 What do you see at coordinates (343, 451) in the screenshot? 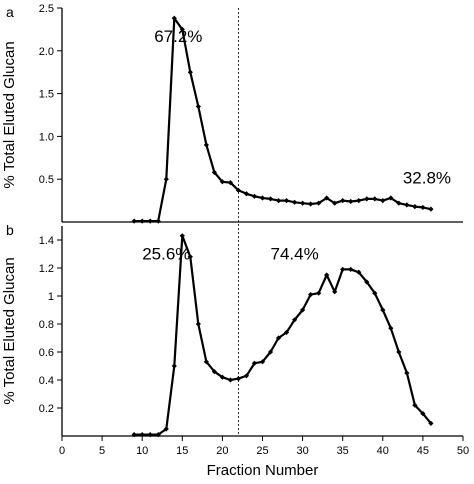
I see `x-tick-label: 35` at bounding box center [343, 451].